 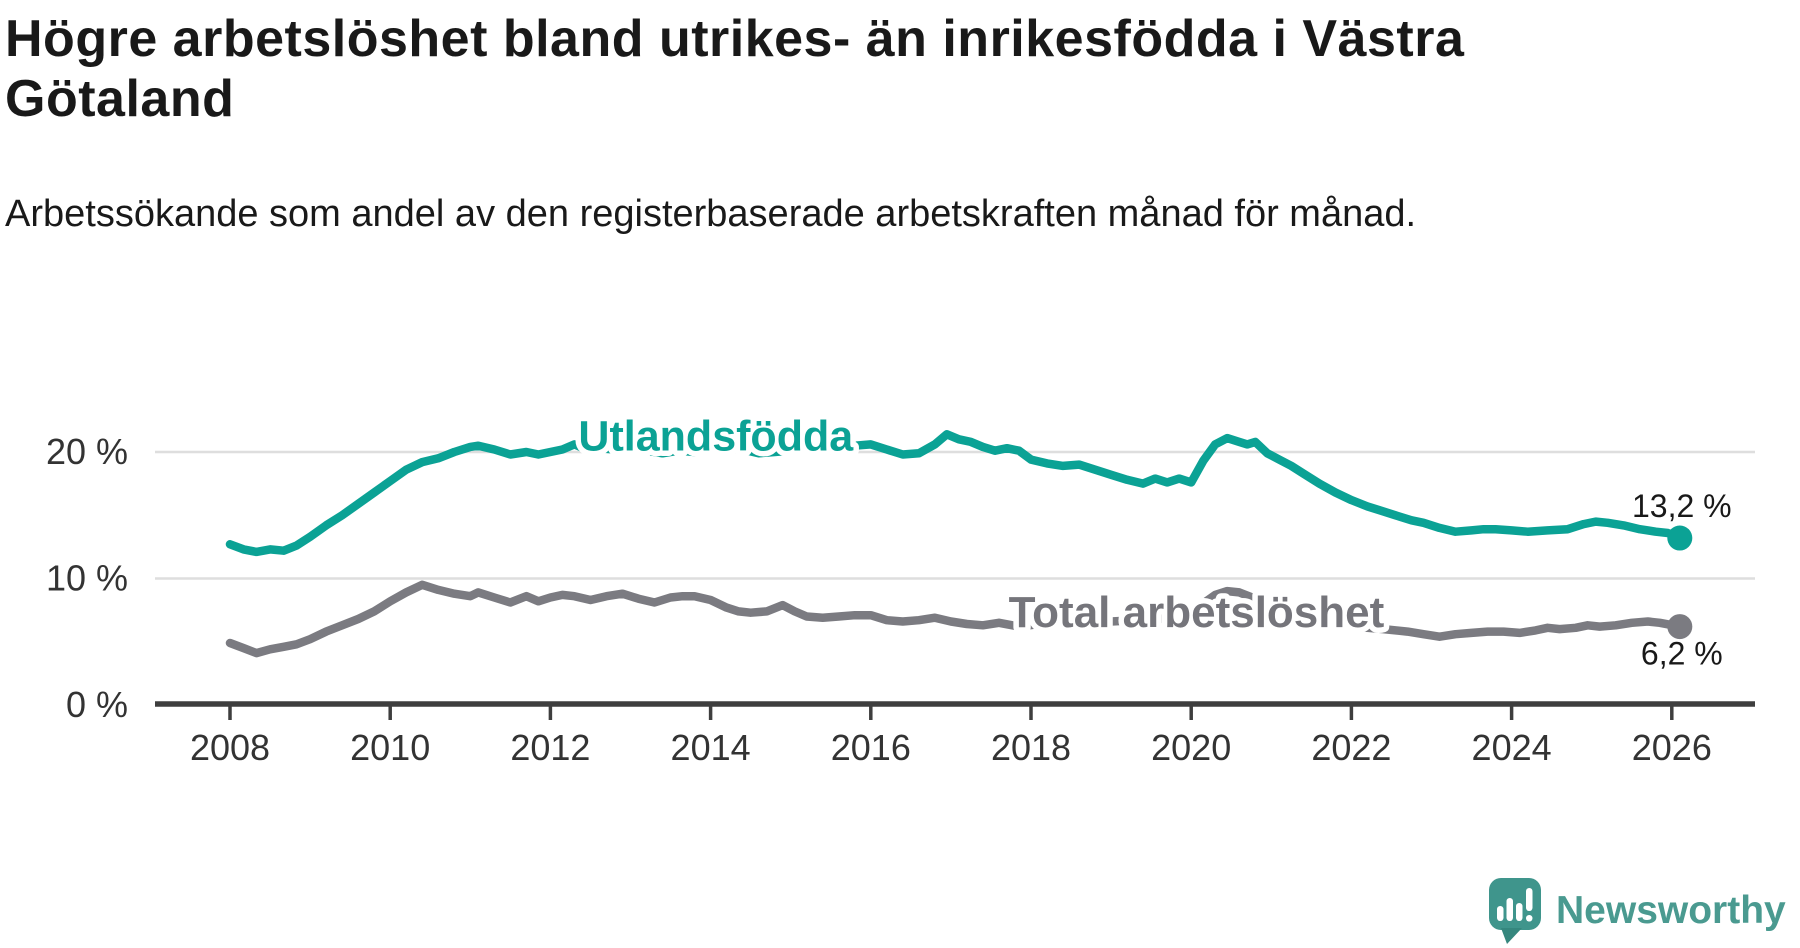 I want to click on series-end-value-total-arbetsl-shet: 6,2 %, so click(x=1682, y=654).